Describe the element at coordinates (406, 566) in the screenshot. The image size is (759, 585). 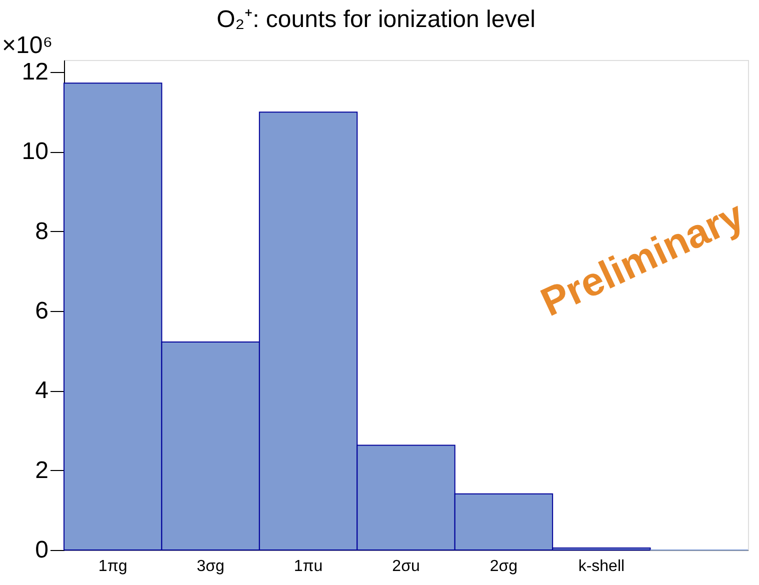
I see `x-tick-label: 2σu` at that location.